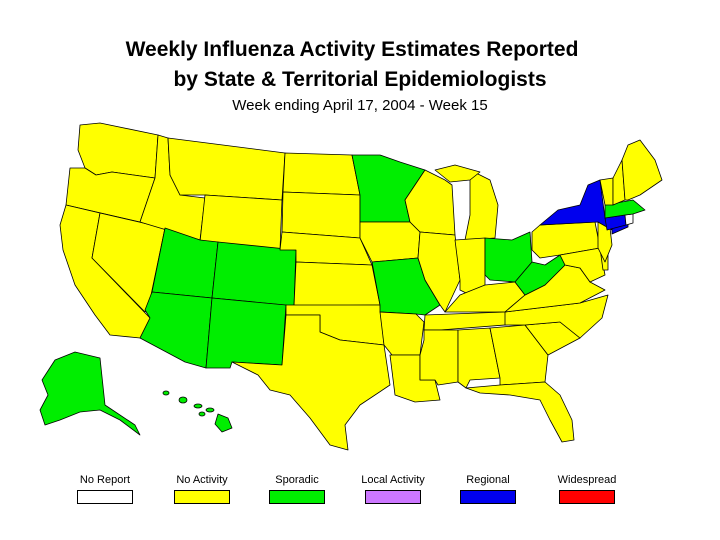  I want to click on state-FL, so click(520, 412).